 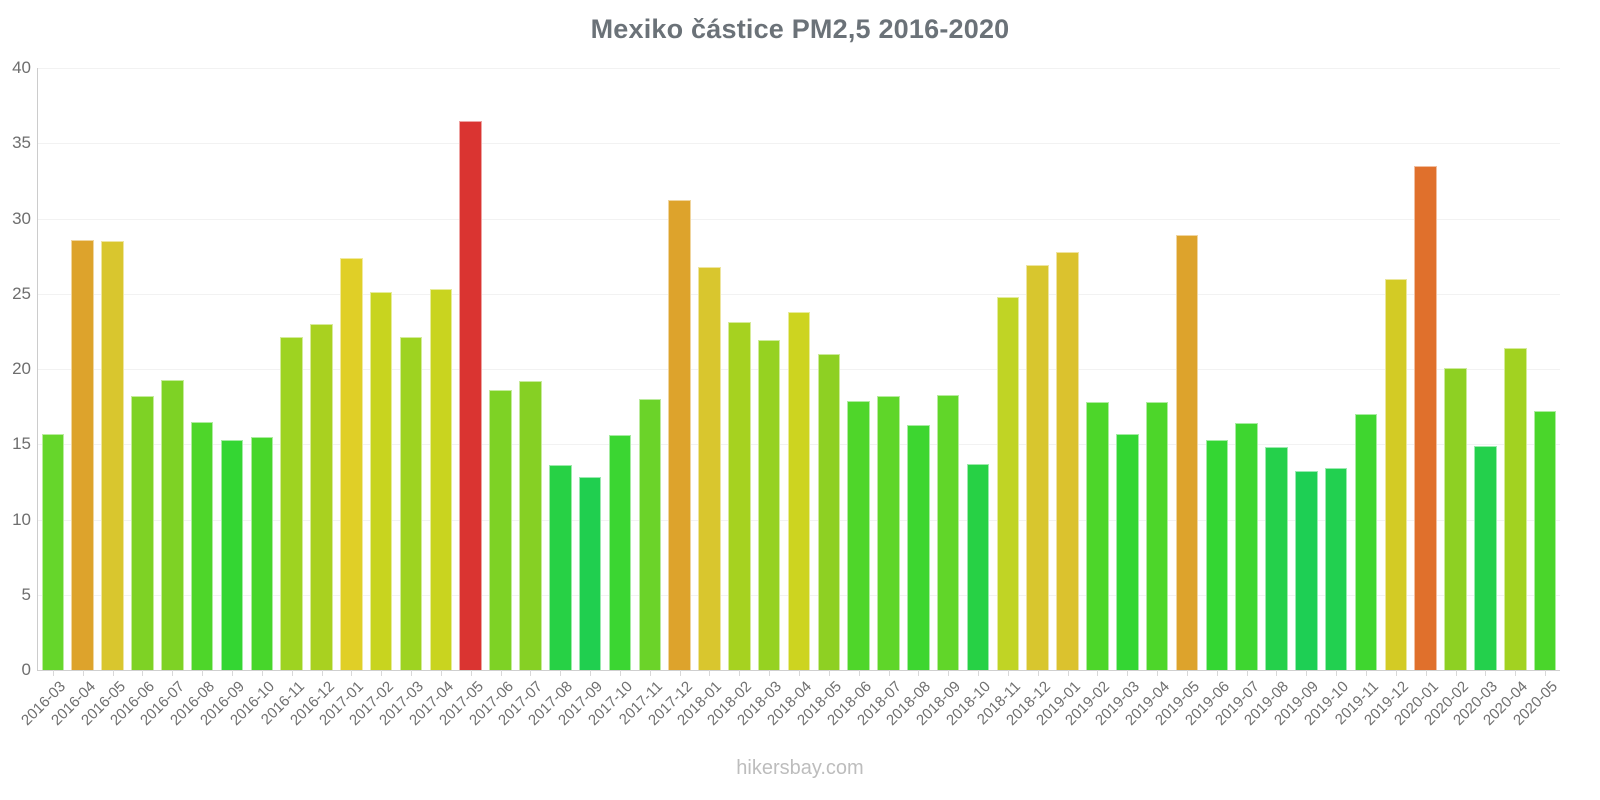 What do you see at coordinates (26, 669) in the screenshot?
I see `y-tick-label-0: 0` at bounding box center [26, 669].